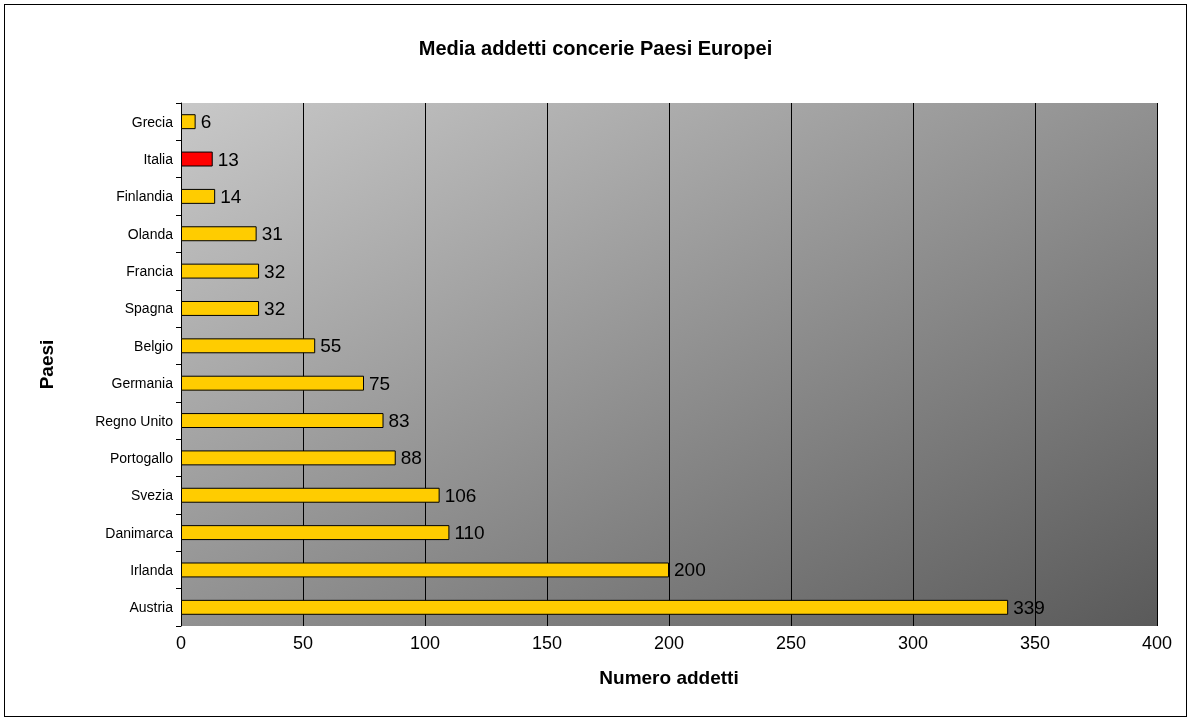 This screenshot has width=1193, height=723. What do you see at coordinates (46, 364) in the screenshot?
I see `y-axis-title: Paesi` at bounding box center [46, 364].